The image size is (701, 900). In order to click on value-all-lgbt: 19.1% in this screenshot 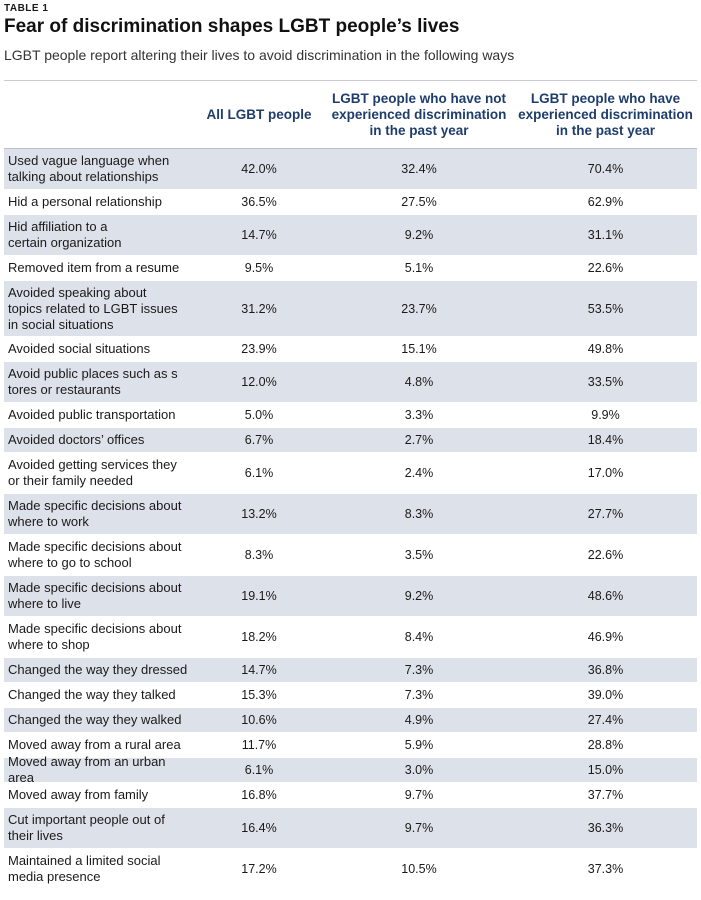, I will do `click(259, 596)`.